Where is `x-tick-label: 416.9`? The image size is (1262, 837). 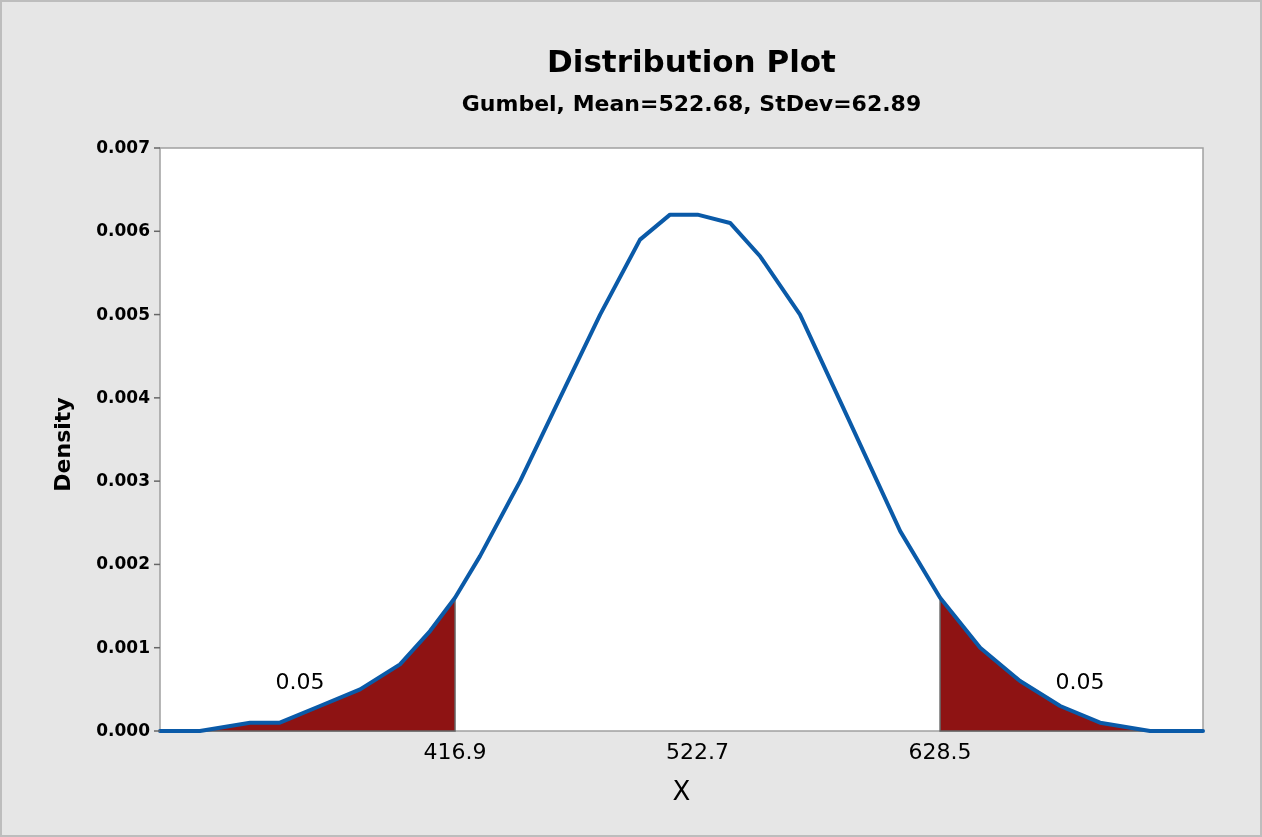
x-tick-label: 416.9 is located at coordinates (455, 751).